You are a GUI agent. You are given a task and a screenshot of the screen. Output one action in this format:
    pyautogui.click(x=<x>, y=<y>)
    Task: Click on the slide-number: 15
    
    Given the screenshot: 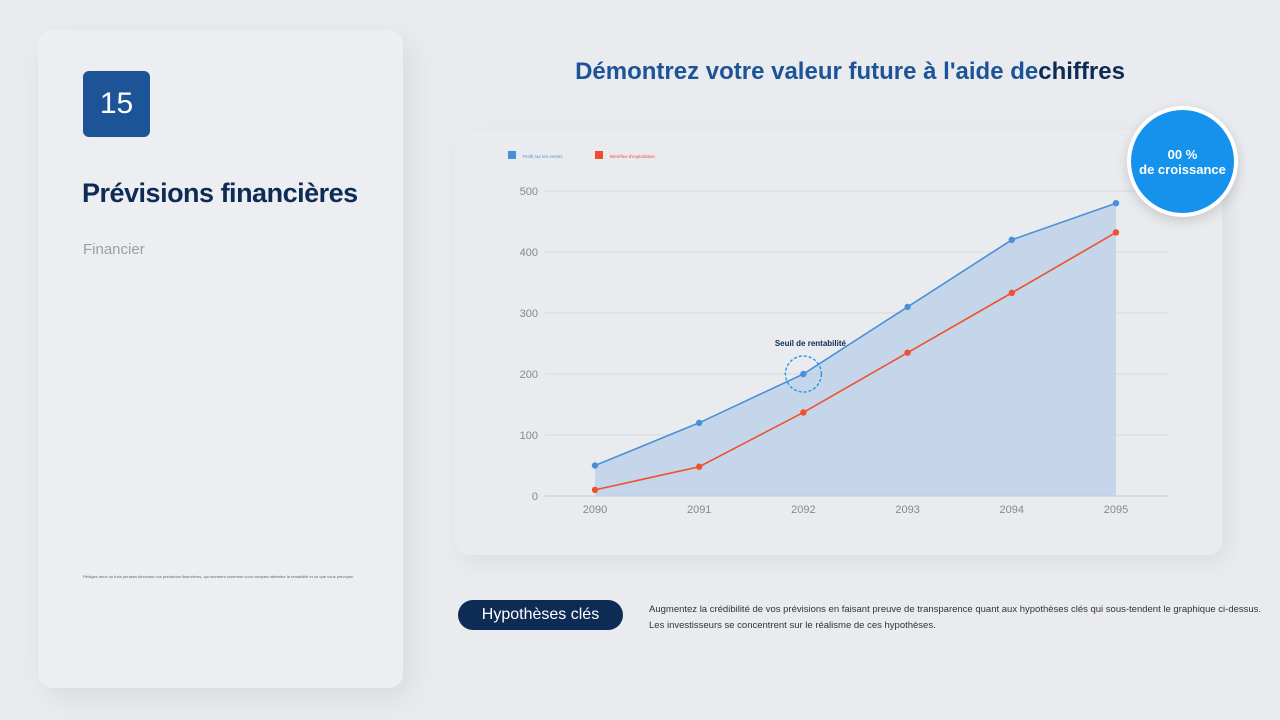 What is the action you would take?
    pyautogui.click(x=116, y=104)
    